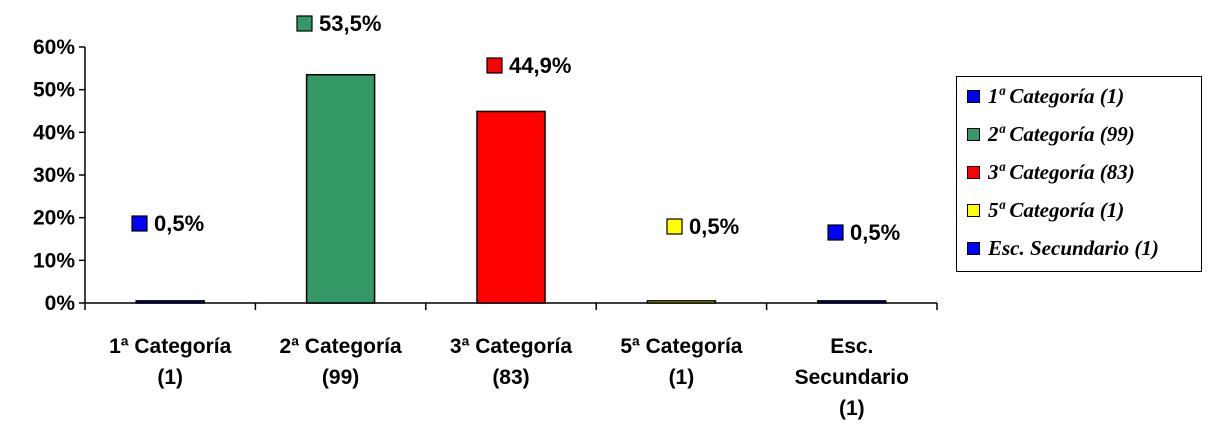  I want to click on y-axis: 0% 10% 20% 30% 40% 50% 60%, so click(59, 175).